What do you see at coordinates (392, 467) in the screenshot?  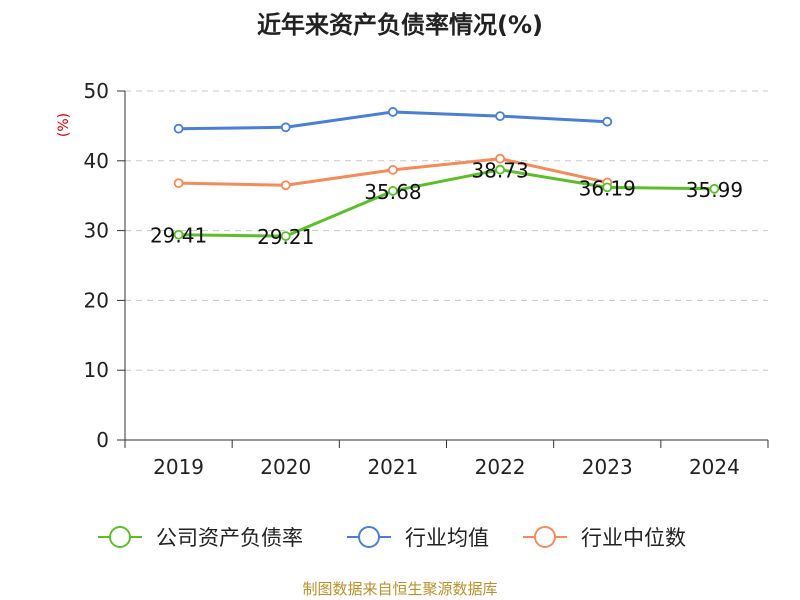 I see `x-tick-label: 2021` at bounding box center [392, 467].